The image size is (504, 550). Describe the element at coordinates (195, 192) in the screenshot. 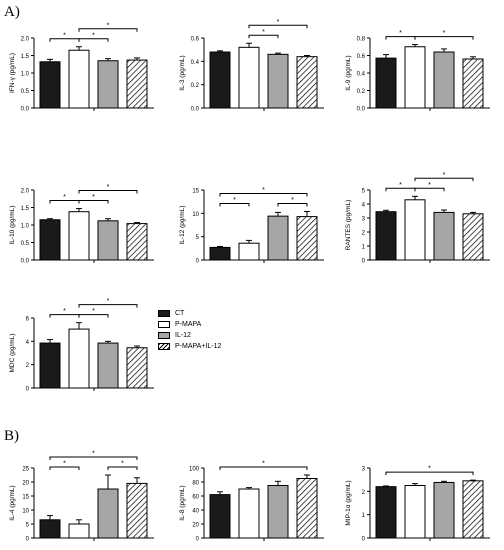

I see `y-tick-label: 15` at that location.